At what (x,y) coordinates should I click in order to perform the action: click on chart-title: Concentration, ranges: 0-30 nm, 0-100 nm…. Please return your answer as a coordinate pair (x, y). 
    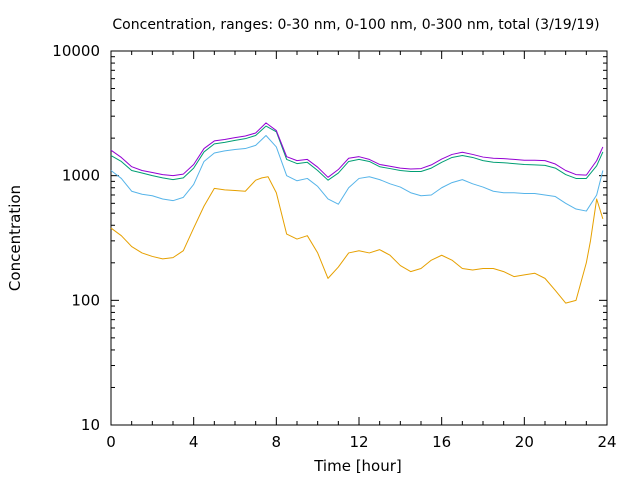
    Looking at the image, I should click on (355, 25).